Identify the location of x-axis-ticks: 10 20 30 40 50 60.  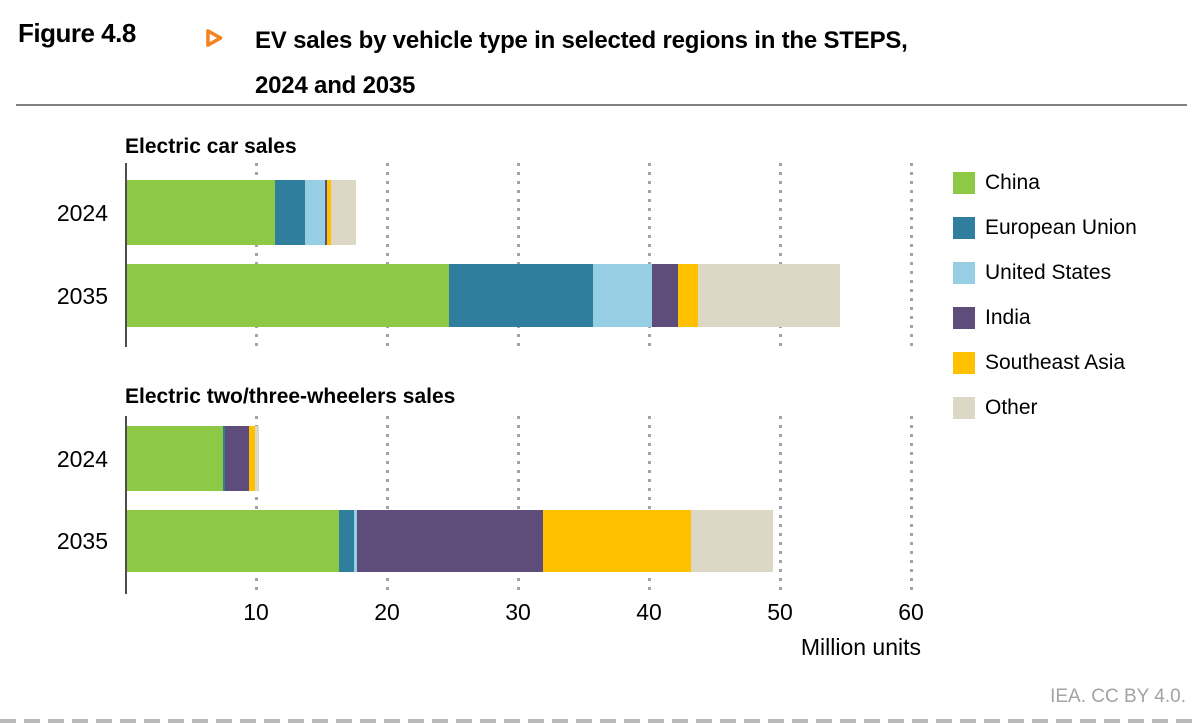
(524, 612).